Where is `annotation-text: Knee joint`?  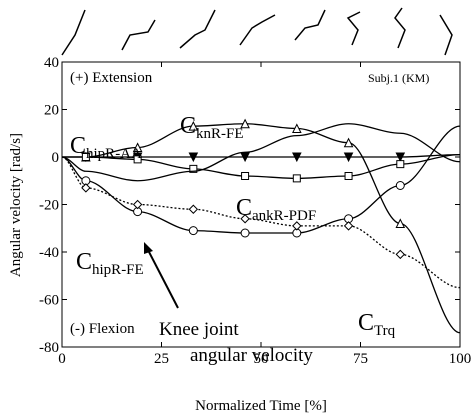 annotation-text: Knee joint is located at coordinates (199, 329).